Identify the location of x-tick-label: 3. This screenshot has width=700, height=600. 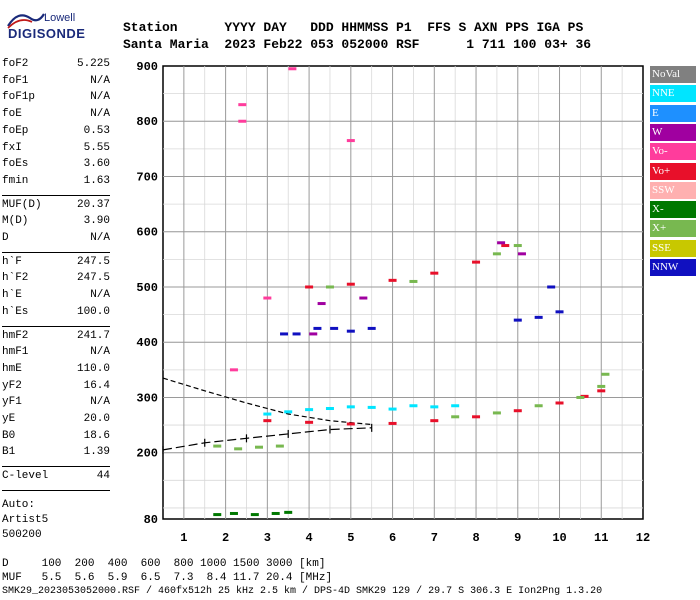
(267, 538).